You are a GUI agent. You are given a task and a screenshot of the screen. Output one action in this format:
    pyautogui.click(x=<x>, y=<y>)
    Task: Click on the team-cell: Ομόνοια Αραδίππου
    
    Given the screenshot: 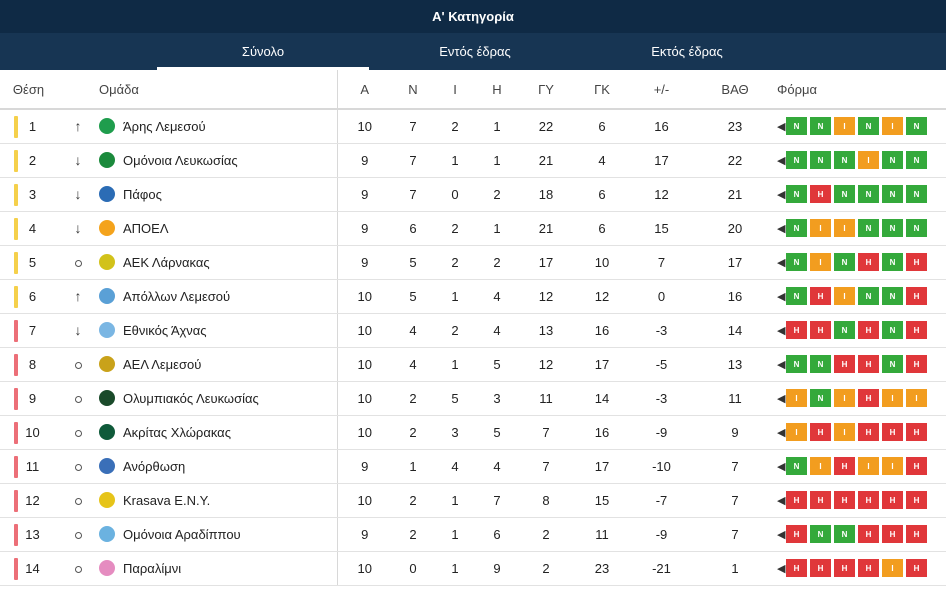 What is the action you would take?
    pyautogui.click(x=218, y=534)
    